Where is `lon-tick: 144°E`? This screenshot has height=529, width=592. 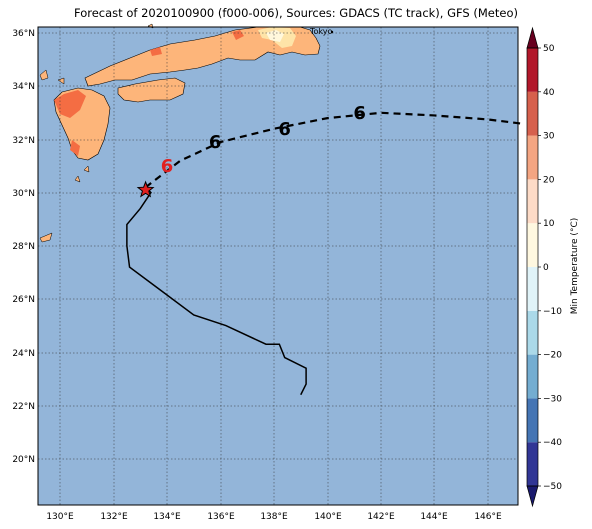
lon-tick: 144°E is located at coordinates (434, 517).